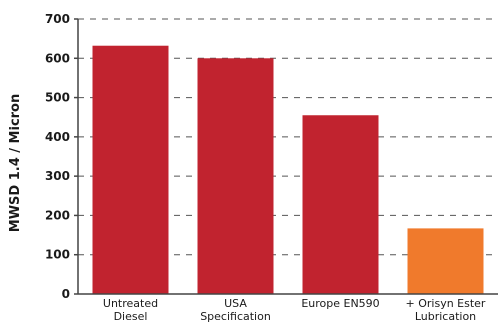  Describe the element at coordinates (57, 156) in the screenshot. I see `y-tick-labels: 0 100 200 300 400 500 600 700` at that location.